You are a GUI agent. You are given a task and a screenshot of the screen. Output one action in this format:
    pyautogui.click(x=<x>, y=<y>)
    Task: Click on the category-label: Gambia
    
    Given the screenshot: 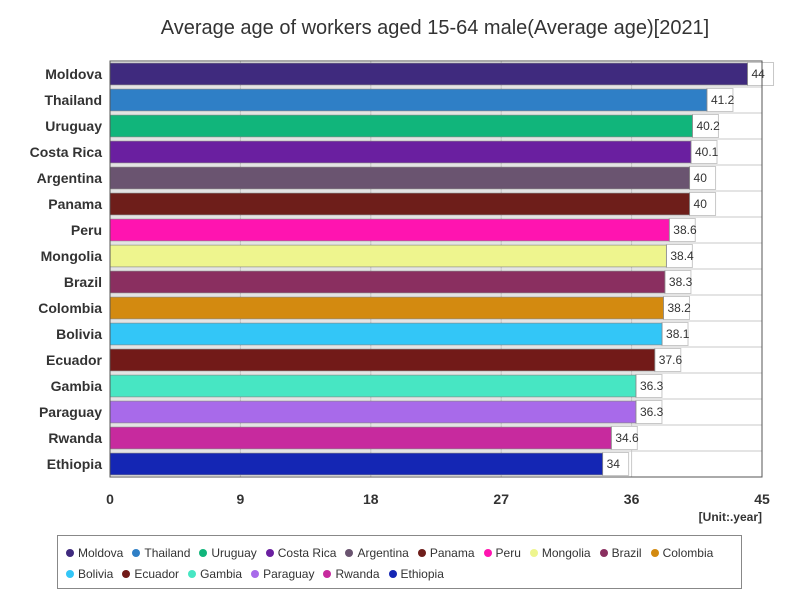 What is the action you would take?
    pyautogui.click(x=77, y=386)
    